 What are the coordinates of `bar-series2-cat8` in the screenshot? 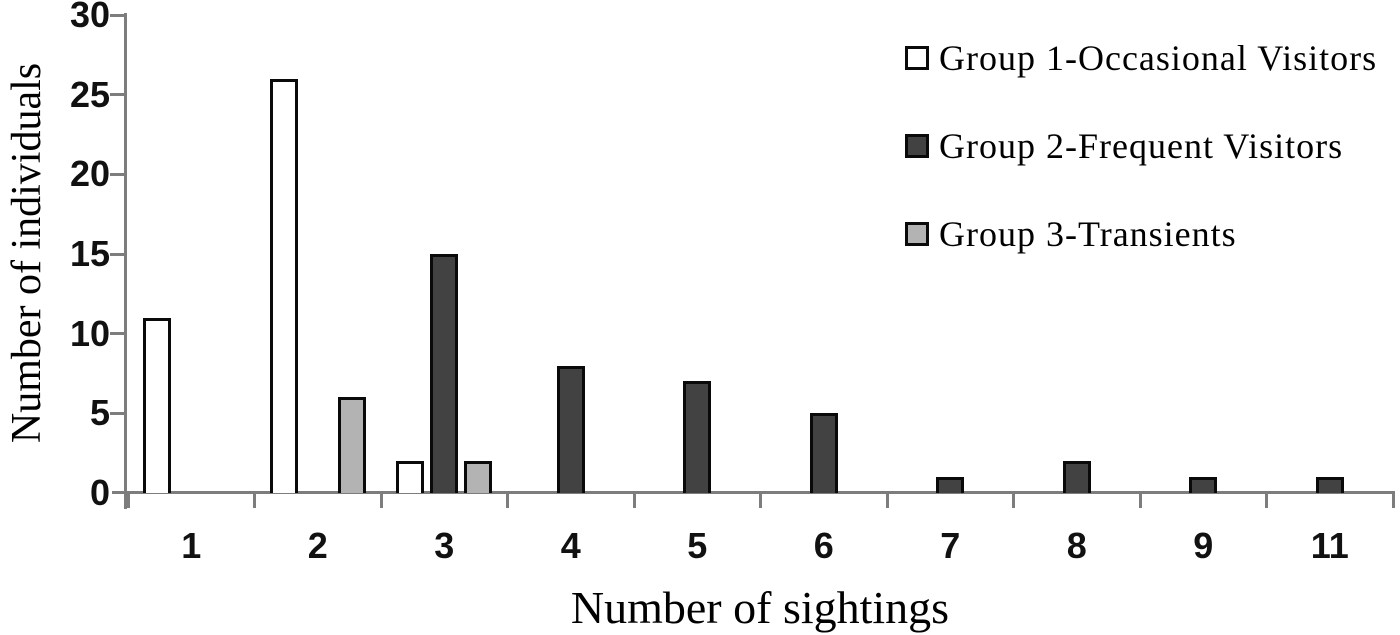 It's located at (1076, 477).